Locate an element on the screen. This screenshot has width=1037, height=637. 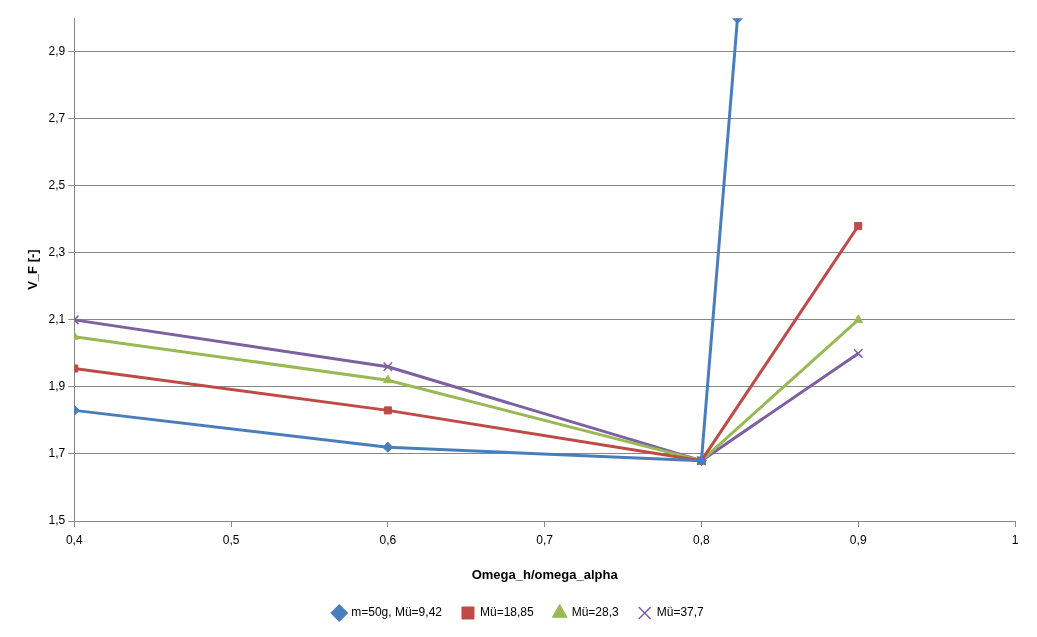
x-tick-label: 0,6 is located at coordinates (388, 539).